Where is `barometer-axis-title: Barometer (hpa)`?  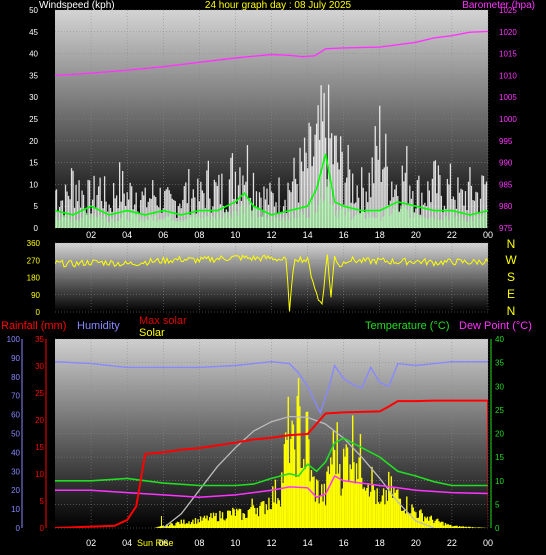 barometer-axis-title: Barometer (hpa) is located at coordinates (498, 5).